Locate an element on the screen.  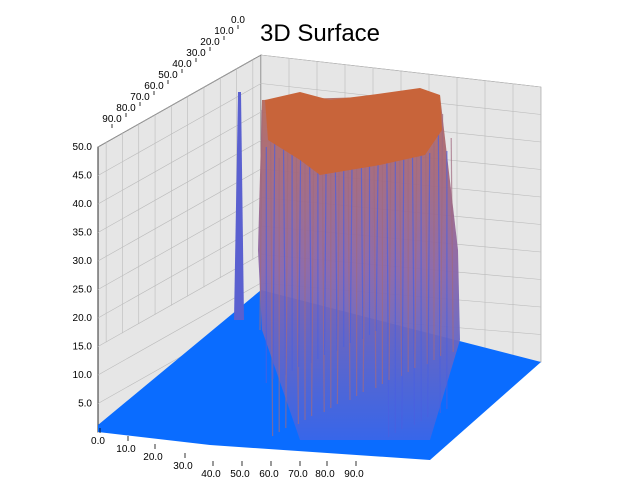
x-tick-label: 40.0 is located at coordinates (211, 474).